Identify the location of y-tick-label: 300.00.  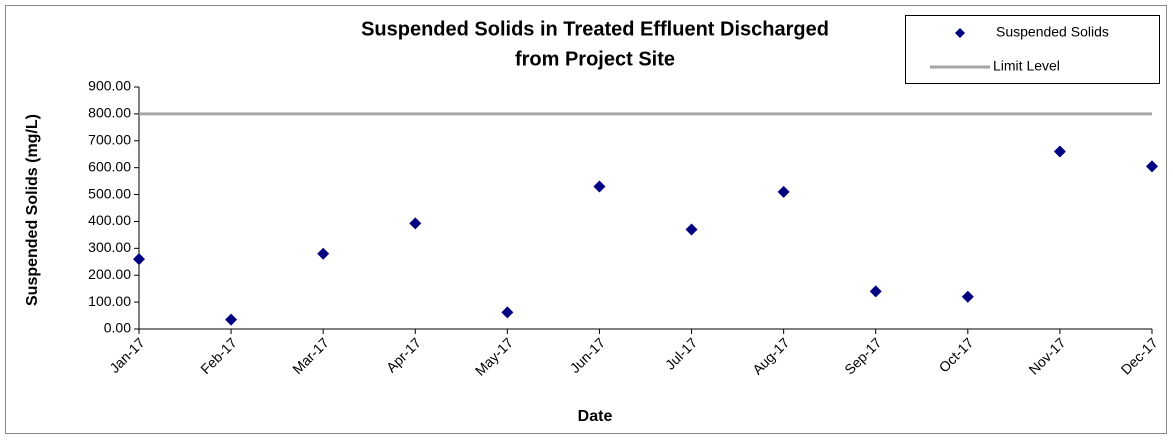
(109, 247).